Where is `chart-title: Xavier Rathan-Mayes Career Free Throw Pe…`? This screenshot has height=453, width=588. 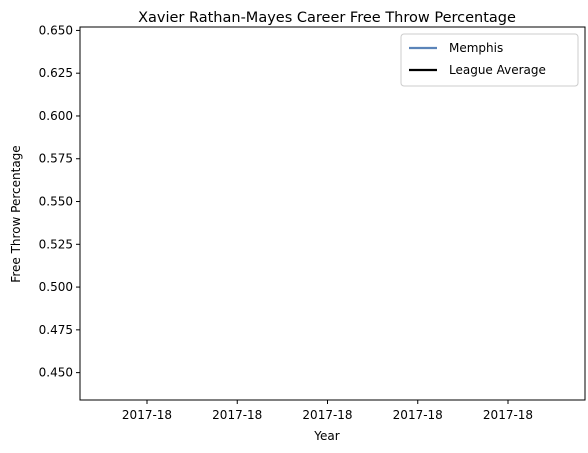 chart-title: Xavier Rathan-Mayes Career Free Throw Pe… is located at coordinates (327, 18).